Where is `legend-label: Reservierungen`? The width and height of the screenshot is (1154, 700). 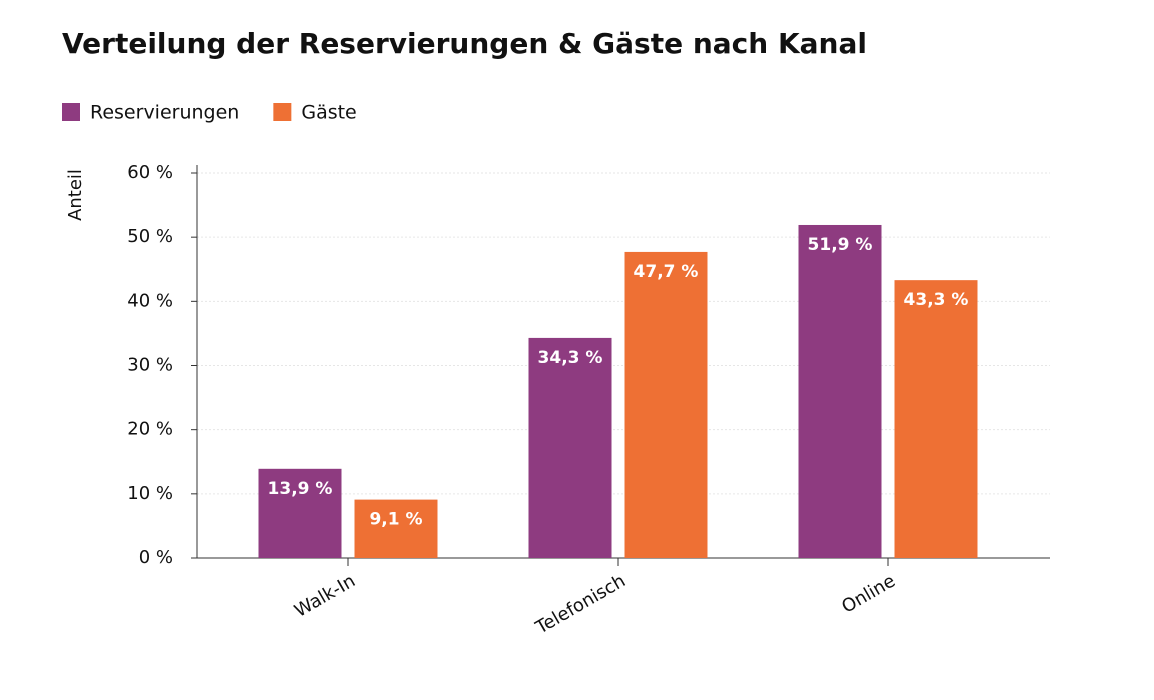
legend-label: Reservierungen is located at coordinates (164, 113).